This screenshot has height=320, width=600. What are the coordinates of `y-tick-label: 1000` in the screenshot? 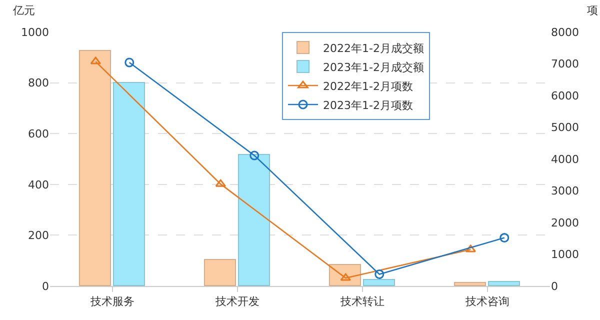 It's located at (35, 32).